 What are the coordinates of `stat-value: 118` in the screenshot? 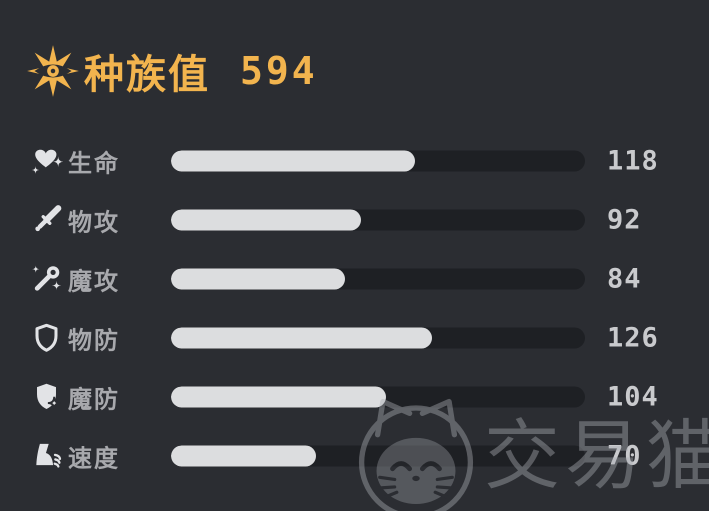 It's located at (633, 160).